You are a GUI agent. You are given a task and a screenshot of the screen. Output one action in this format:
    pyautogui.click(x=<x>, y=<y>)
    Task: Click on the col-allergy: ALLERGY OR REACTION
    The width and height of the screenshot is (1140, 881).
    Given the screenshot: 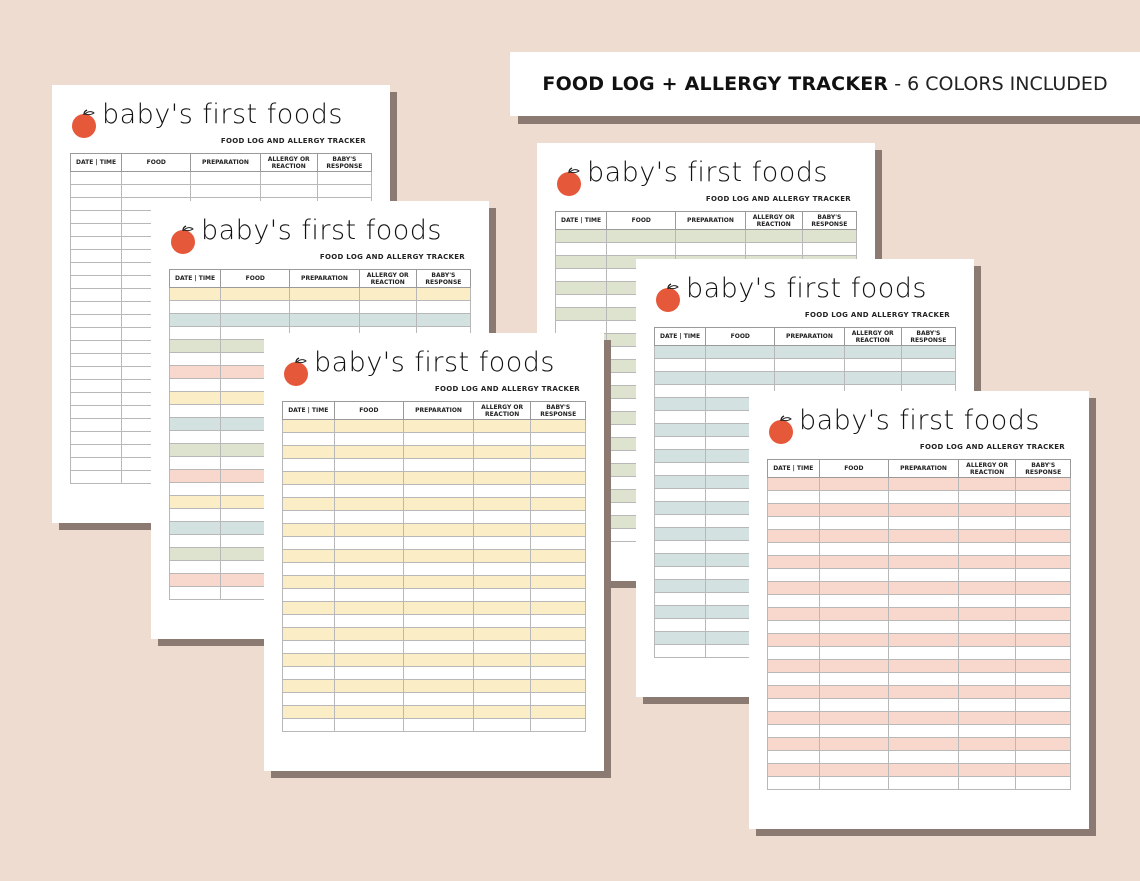 What is the action you would take?
    pyautogui.click(x=987, y=468)
    